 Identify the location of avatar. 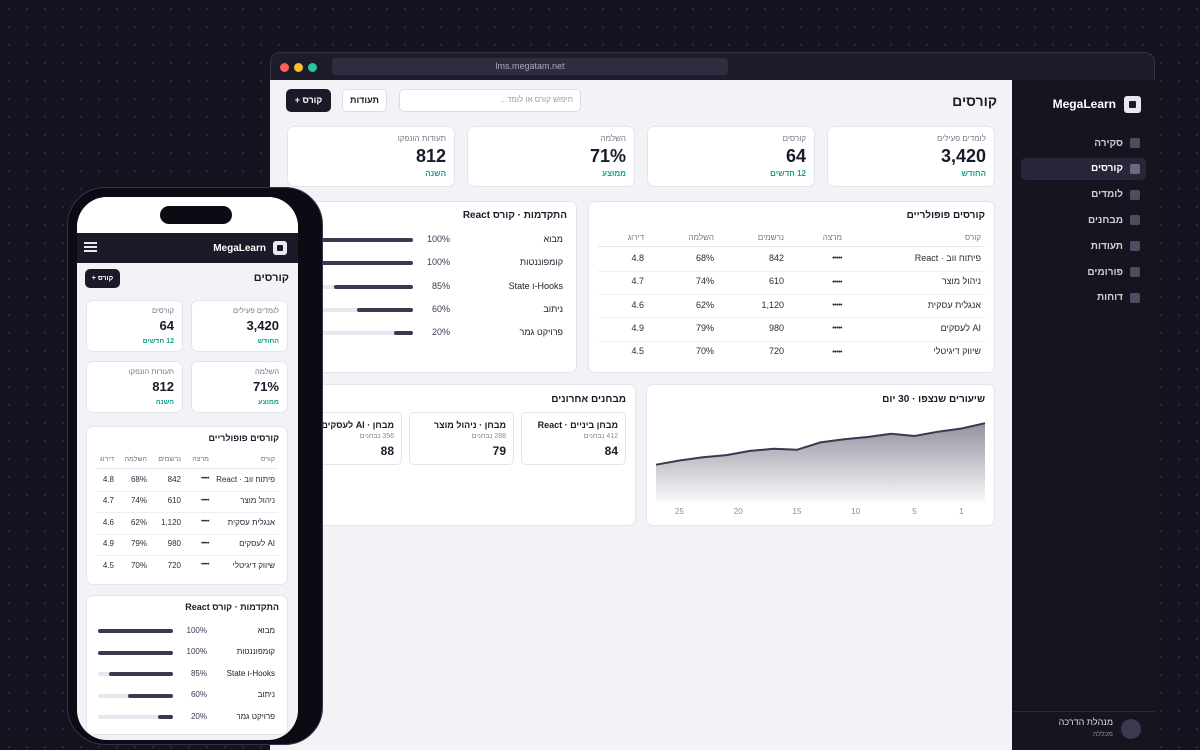
(1131, 729).